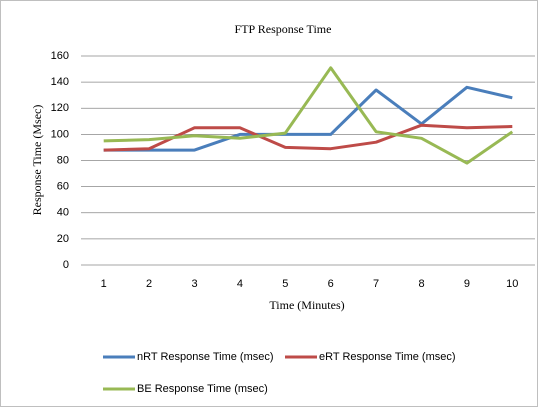 The image size is (538, 407). I want to click on y-tick-label: 120, so click(60, 108).